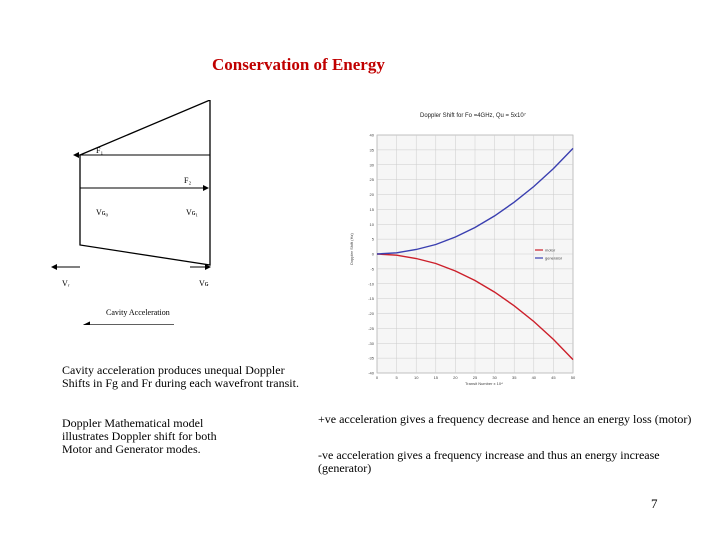  What do you see at coordinates (371, 358) in the screenshot?
I see `y-tick-label: -35` at bounding box center [371, 358].